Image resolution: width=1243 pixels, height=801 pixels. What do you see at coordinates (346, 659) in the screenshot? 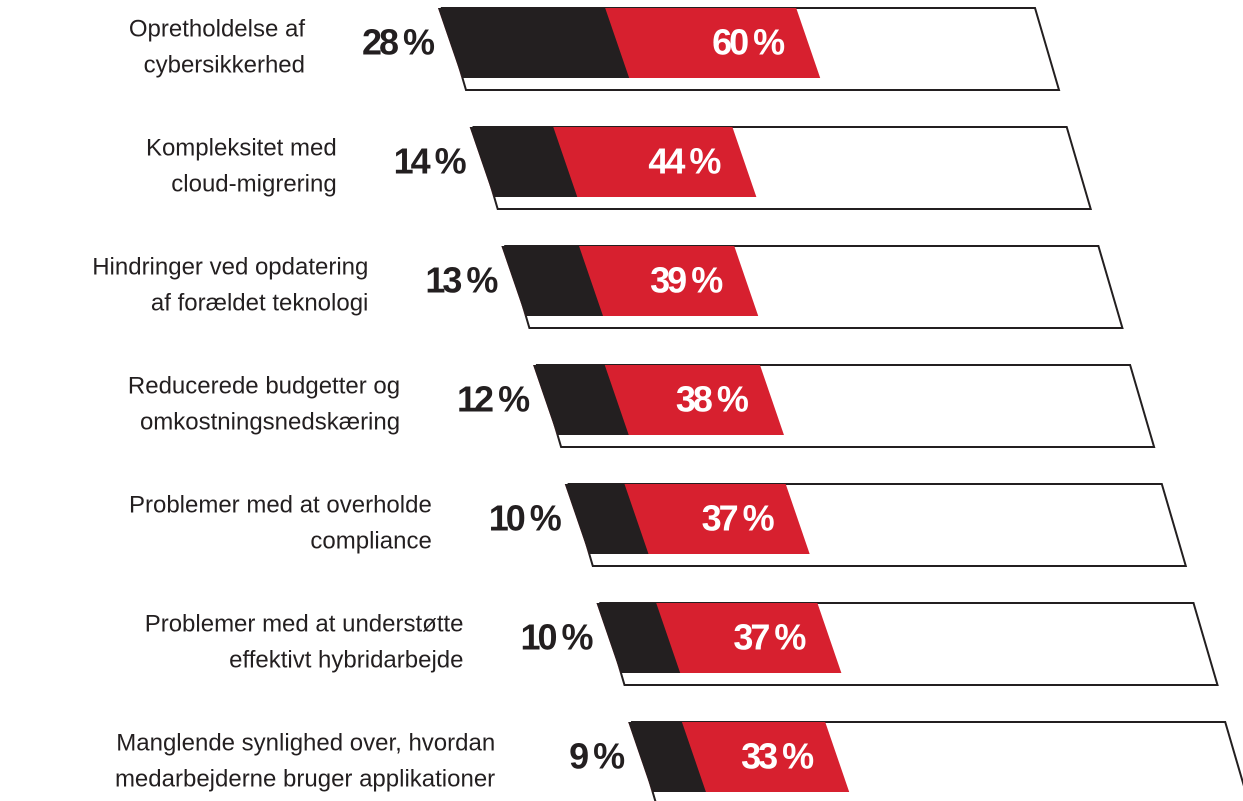
I see `category-label: effektivt hybridarbejde` at bounding box center [346, 659].